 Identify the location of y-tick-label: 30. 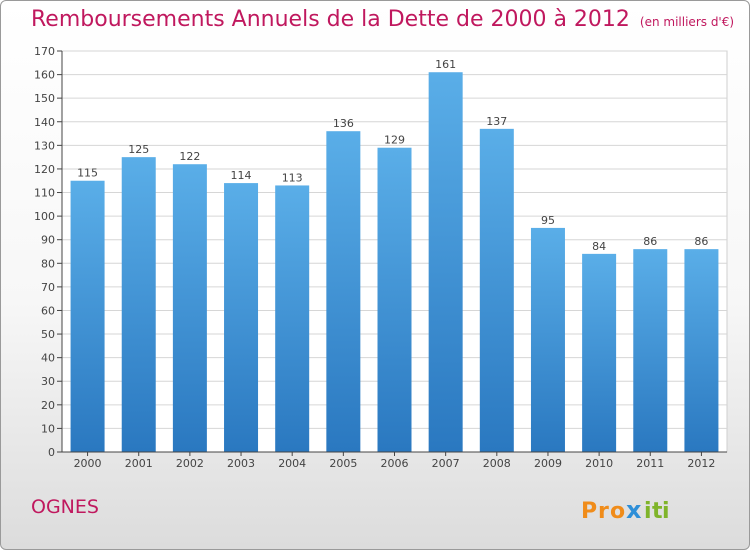
(48, 381).